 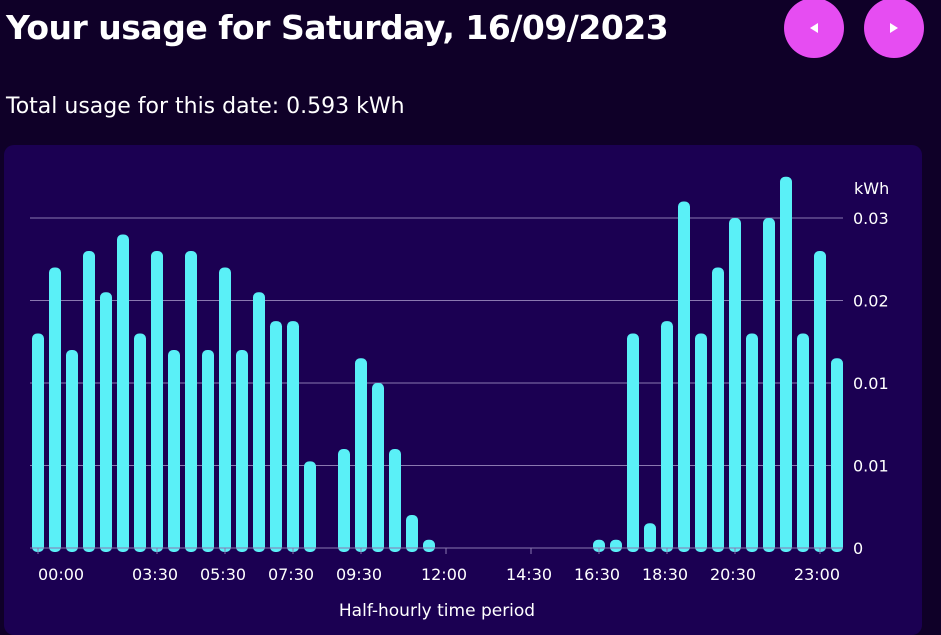 I want to click on y-axis-unit-label: kWh, so click(x=871, y=188).